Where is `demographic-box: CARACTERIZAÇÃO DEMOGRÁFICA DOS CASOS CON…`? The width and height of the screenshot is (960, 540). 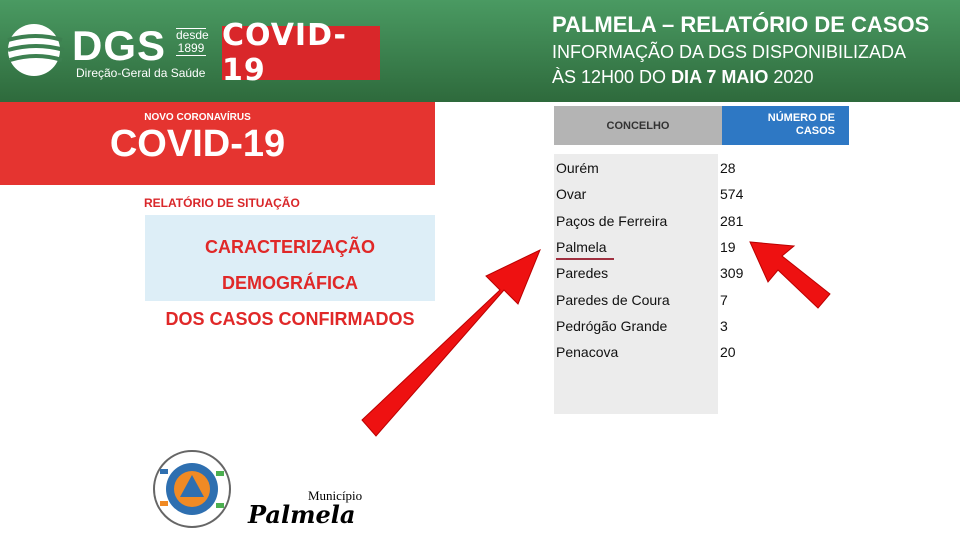 demographic-box: CARACTERIZAÇÃO DEMOGRÁFICA DOS CASOS CON… is located at coordinates (290, 272).